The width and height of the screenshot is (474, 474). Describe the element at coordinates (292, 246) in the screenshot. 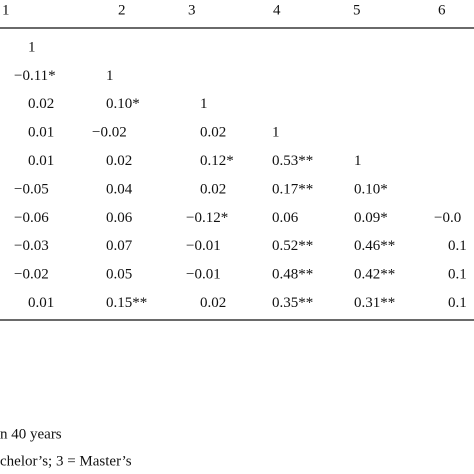

I see `table-cell: 0.52**` at that location.